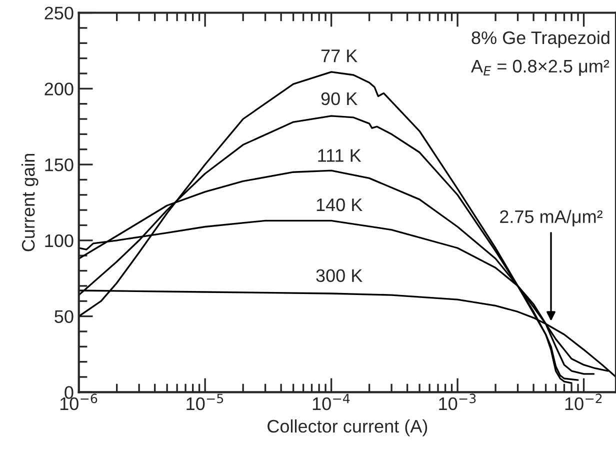  What do you see at coordinates (59, 241) in the screenshot?
I see `y-tick-label: 100` at bounding box center [59, 241].